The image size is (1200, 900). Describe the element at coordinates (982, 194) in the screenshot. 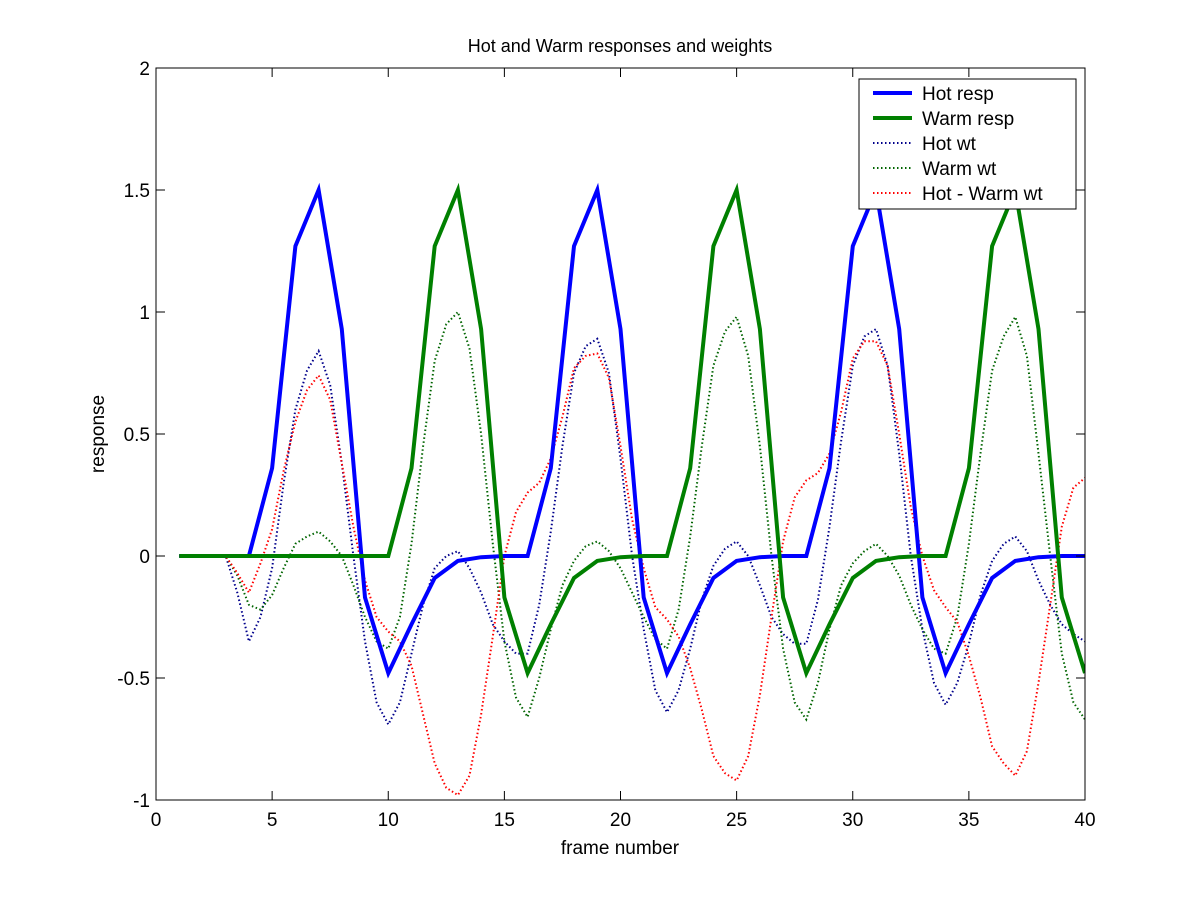

I see `legend-label: Hot - Warm wt` at that location.